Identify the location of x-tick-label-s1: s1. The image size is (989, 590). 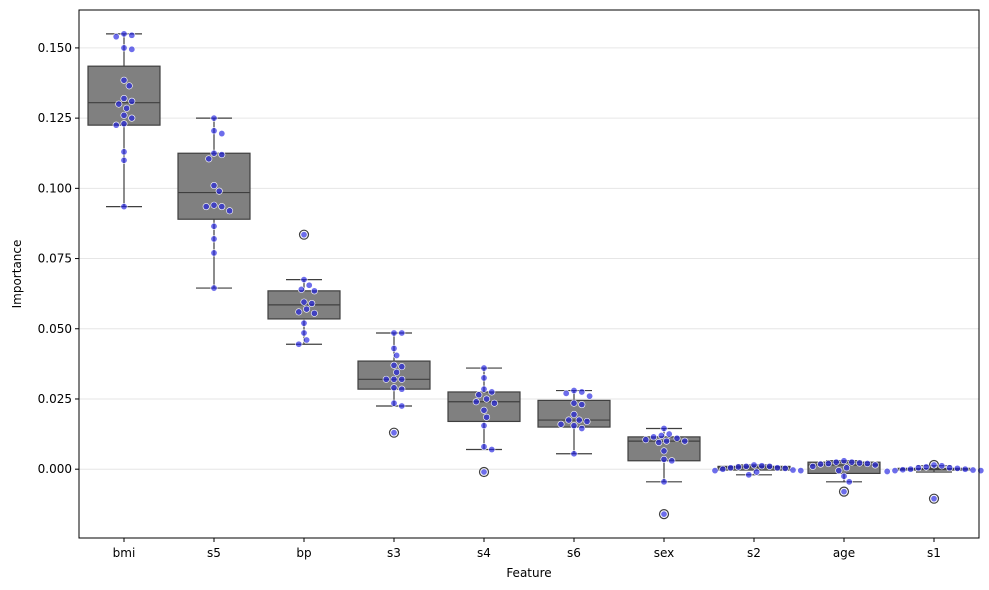
(934, 553).